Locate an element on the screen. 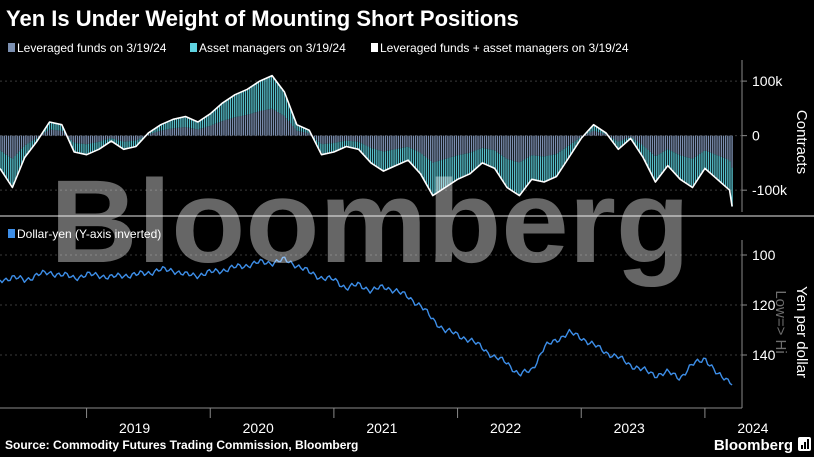  top-y-tick-label: 0 is located at coordinates (756, 136).